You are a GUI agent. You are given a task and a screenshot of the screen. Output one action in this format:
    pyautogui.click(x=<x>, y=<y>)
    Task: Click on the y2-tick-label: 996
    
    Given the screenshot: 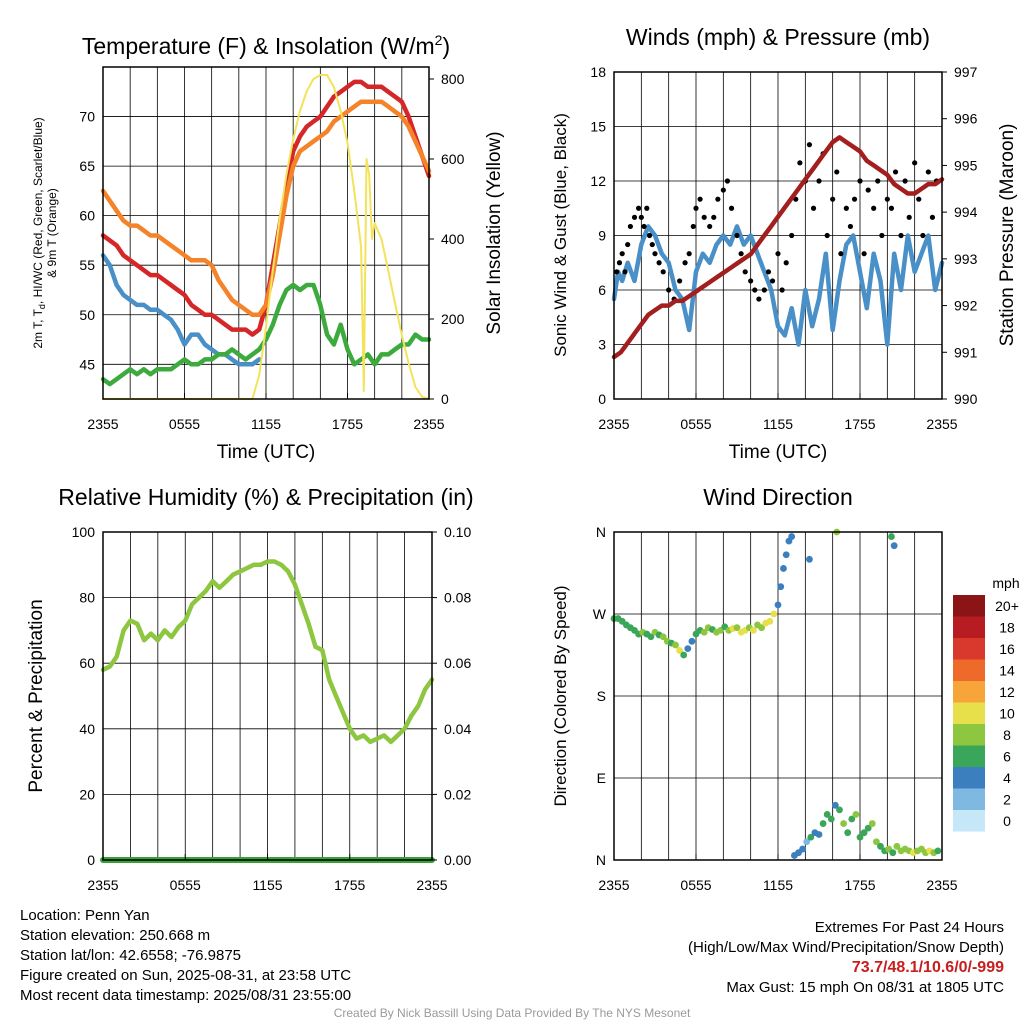 What is the action you would take?
    pyautogui.click(x=966, y=119)
    